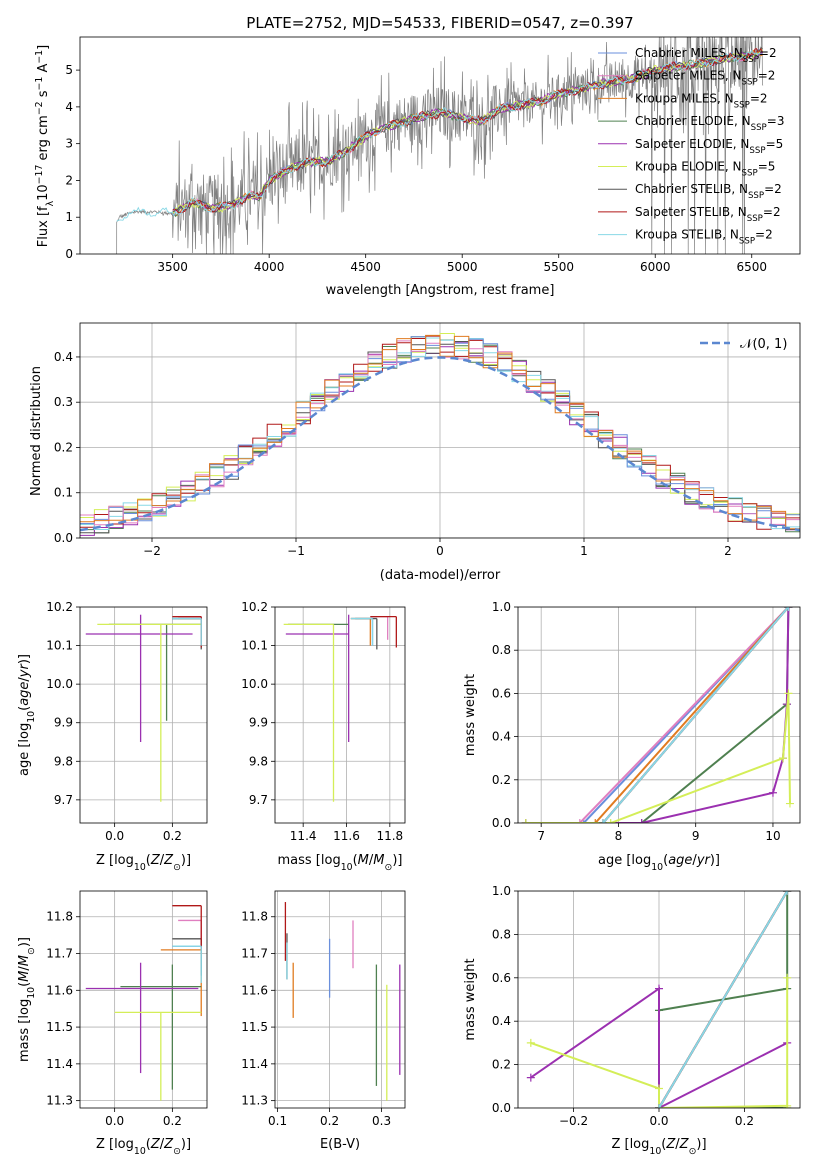 Image resolution: width=819 pixels, height=1170 pixels. Describe the element at coordinates (152, 551) in the screenshot. I see `x-tick-label: −2` at that location.